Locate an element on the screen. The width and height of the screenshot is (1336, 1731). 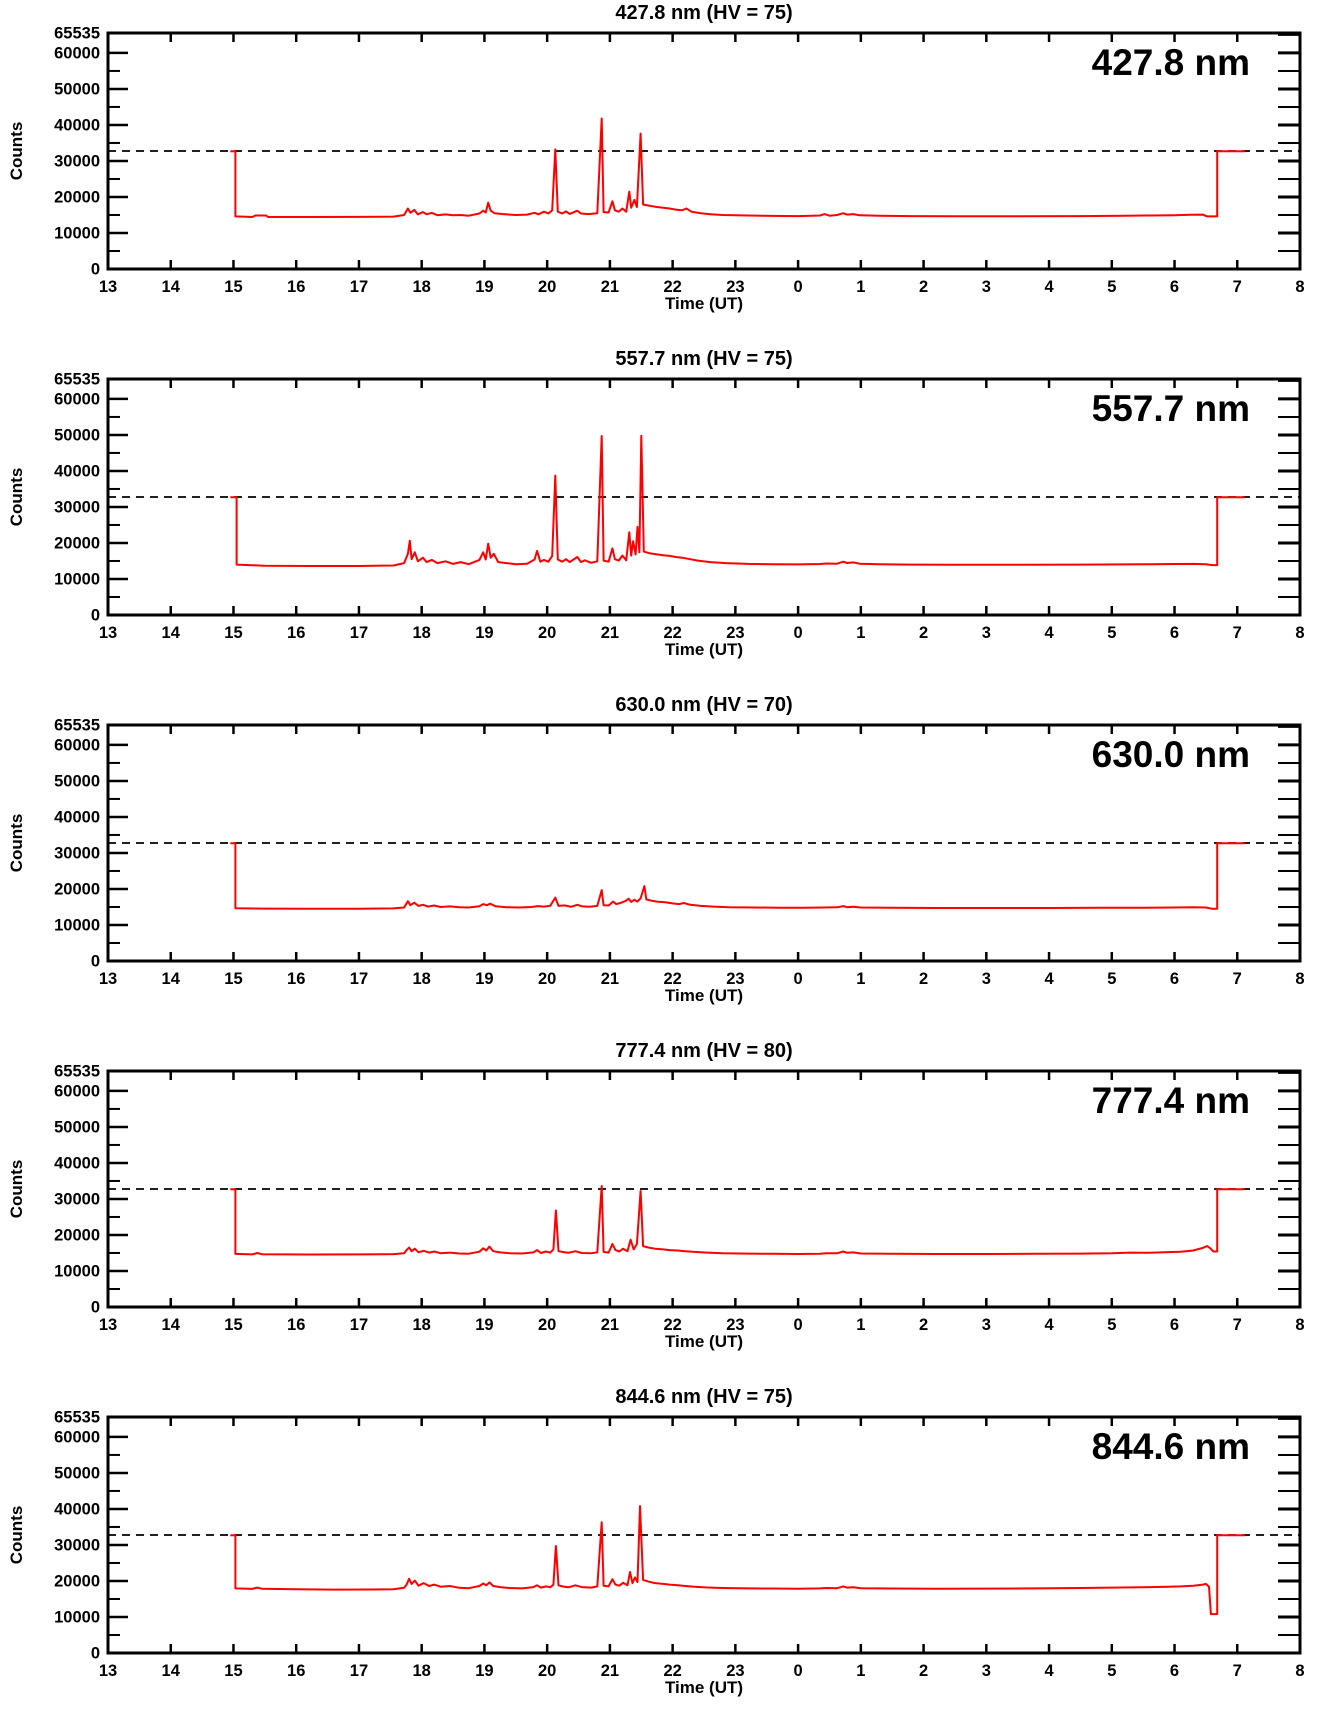
panel-title: 427.8 nm (HV = 75) is located at coordinates (704, 13).